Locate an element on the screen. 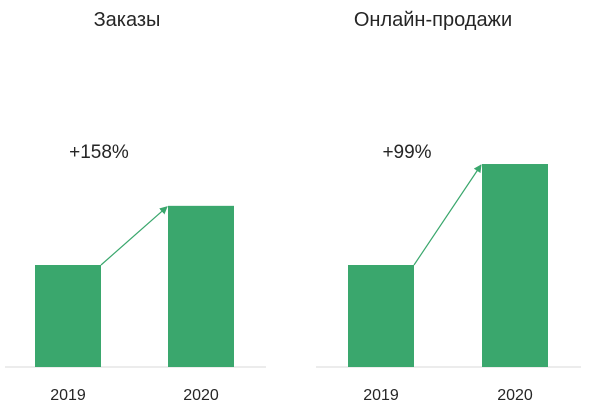  chart-title: Онлайн-продажи is located at coordinates (433, 20).